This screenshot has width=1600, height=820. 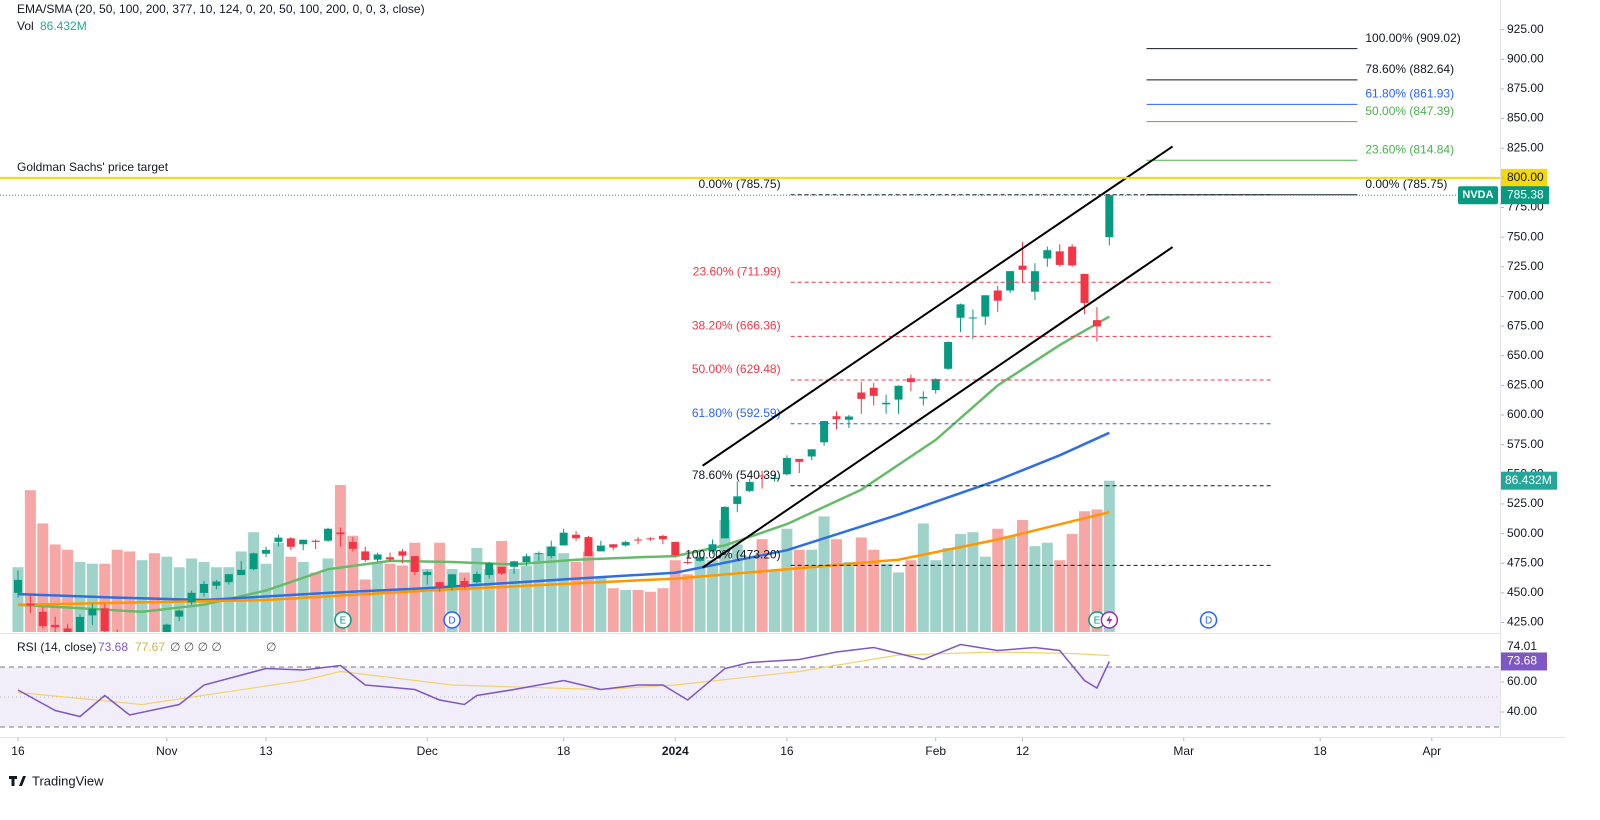 What do you see at coordinates (732, 555) in the screenshot?
I see `fib-label: 100.00% (473.20)` at bounding box center [732, 555].